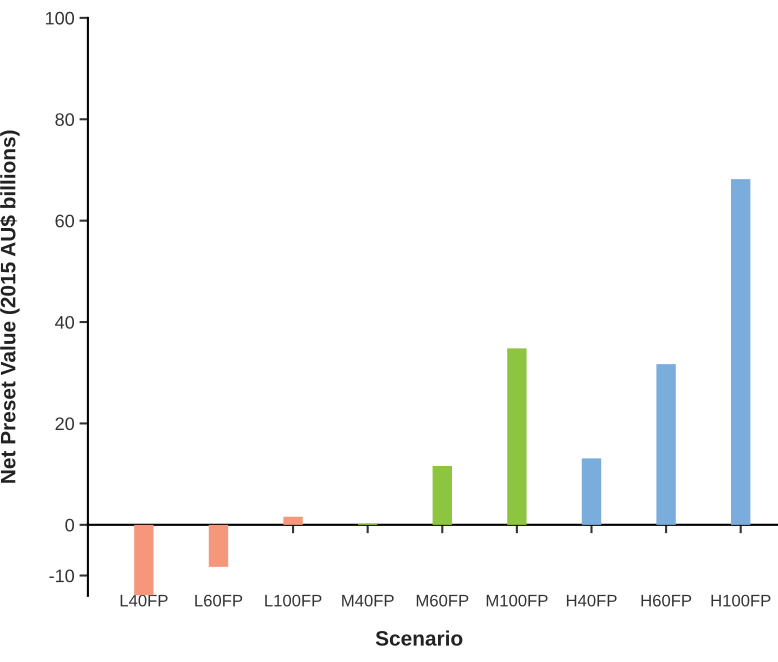 The width and height of the screenshot is (778, 662). Describe the element at coordinates (293, 600) in the screenshot. I see `x-tick-label: L100FP` at that location.